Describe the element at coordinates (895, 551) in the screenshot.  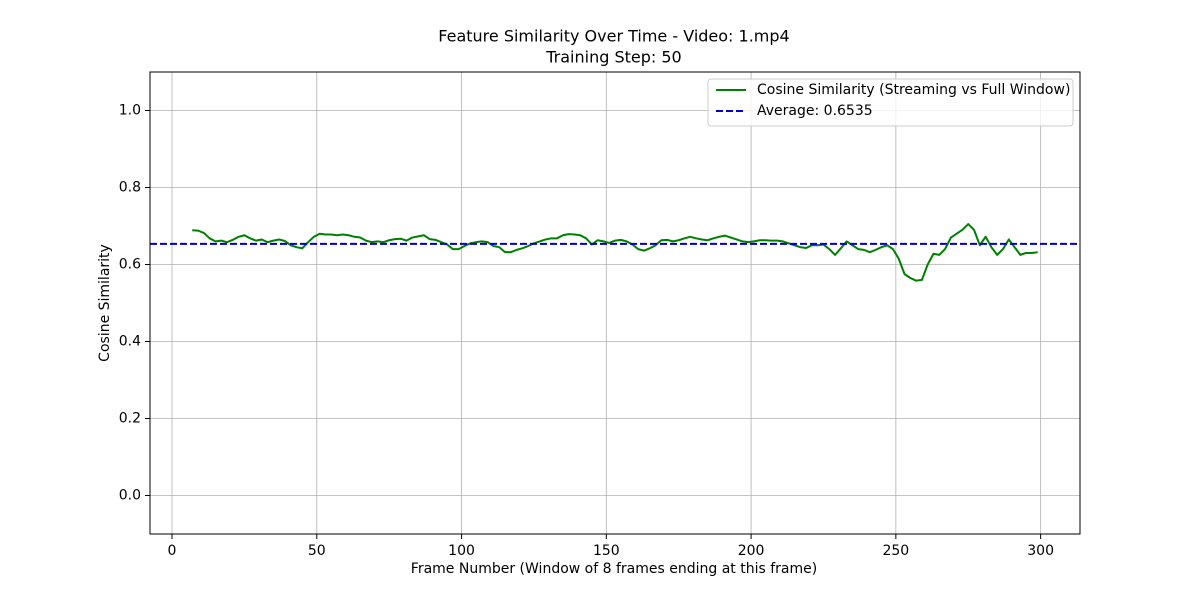
I see `x-tick-label: 250` at that location.